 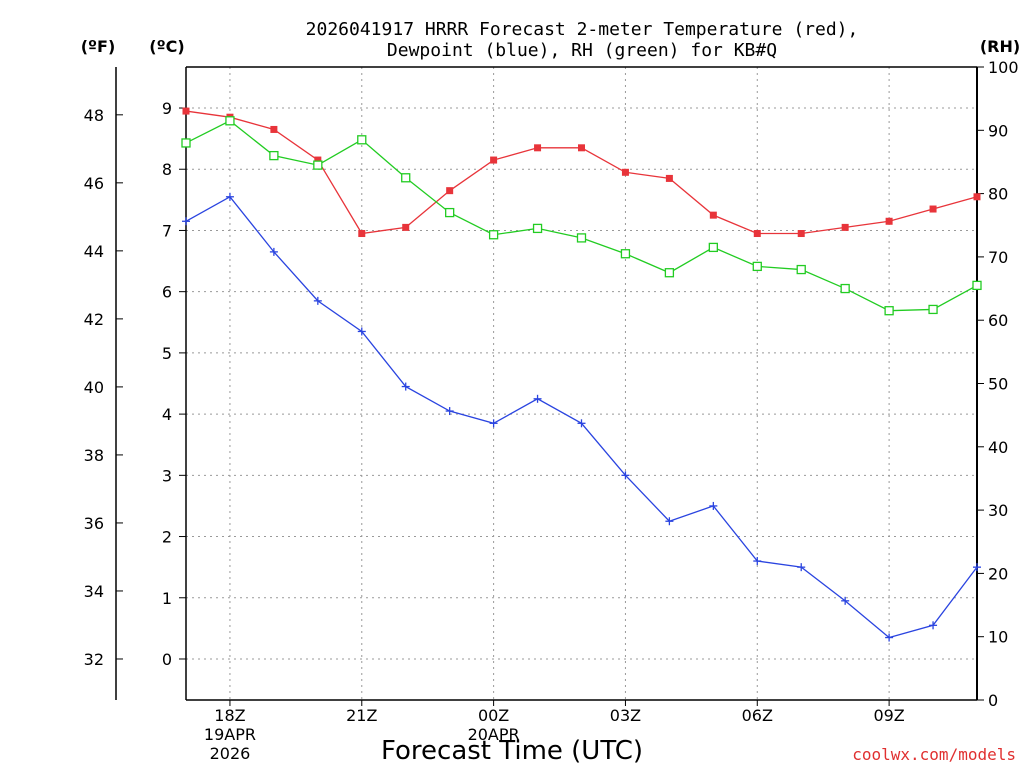 What do you see at coordinates (998, 573) in the screenshot?
I see `rh-tick-label: 20` at bounding box center [998, 573].